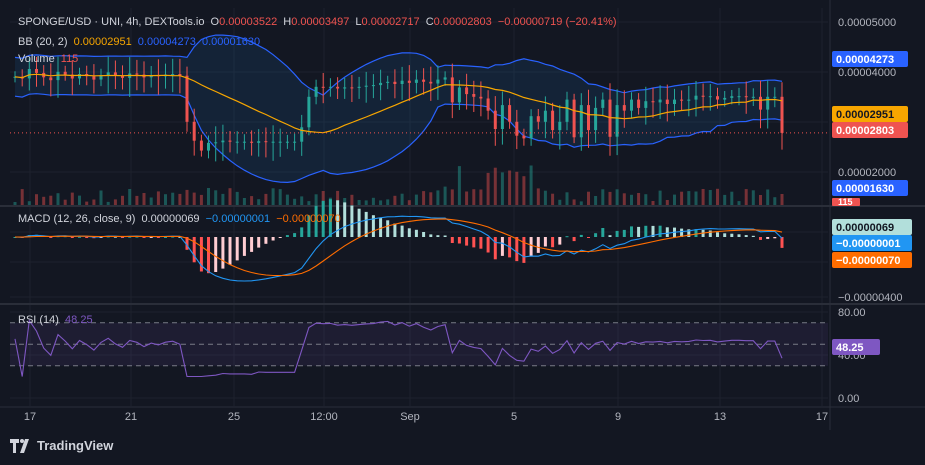  What do you see at coordinates (410, 417) in the screenshot?
I see `time-tick-label: Sep` at bounding box center [410, 417].